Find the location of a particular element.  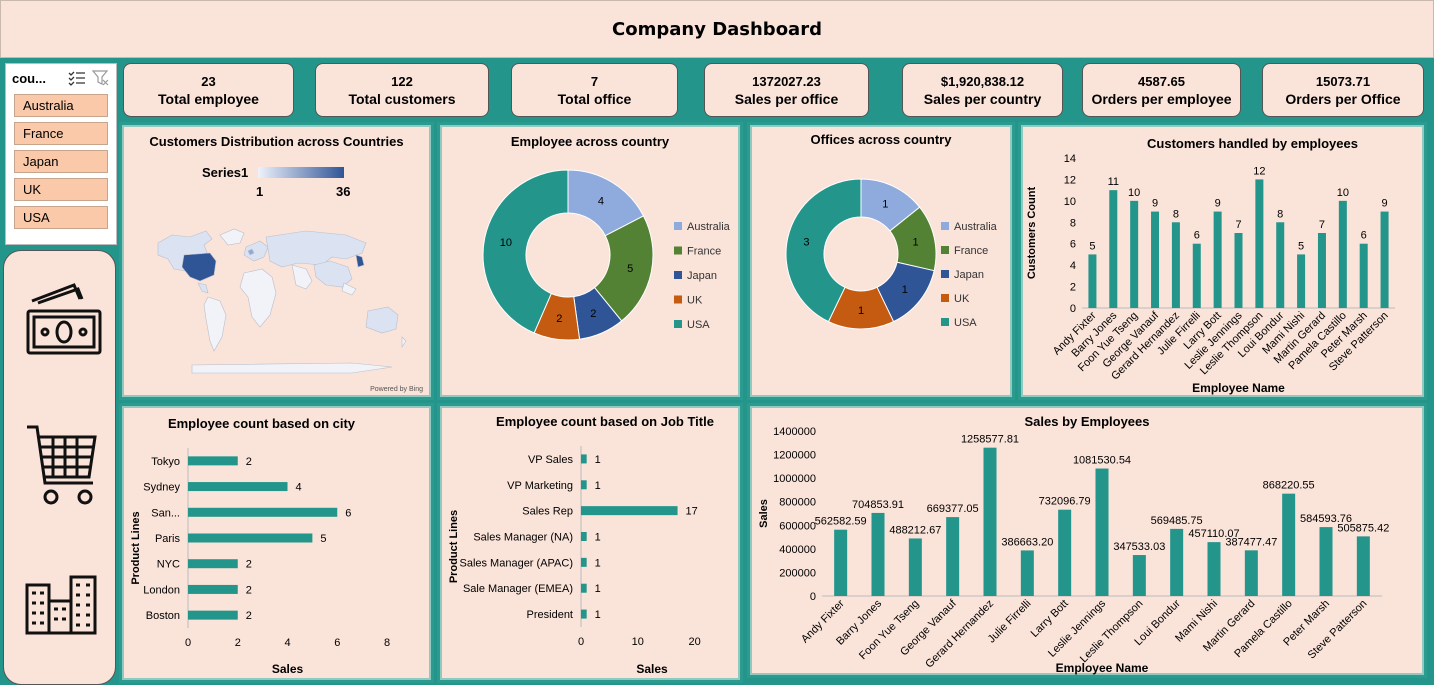

kpi-label: Orders per employee is located at coordinates (1161, 99).